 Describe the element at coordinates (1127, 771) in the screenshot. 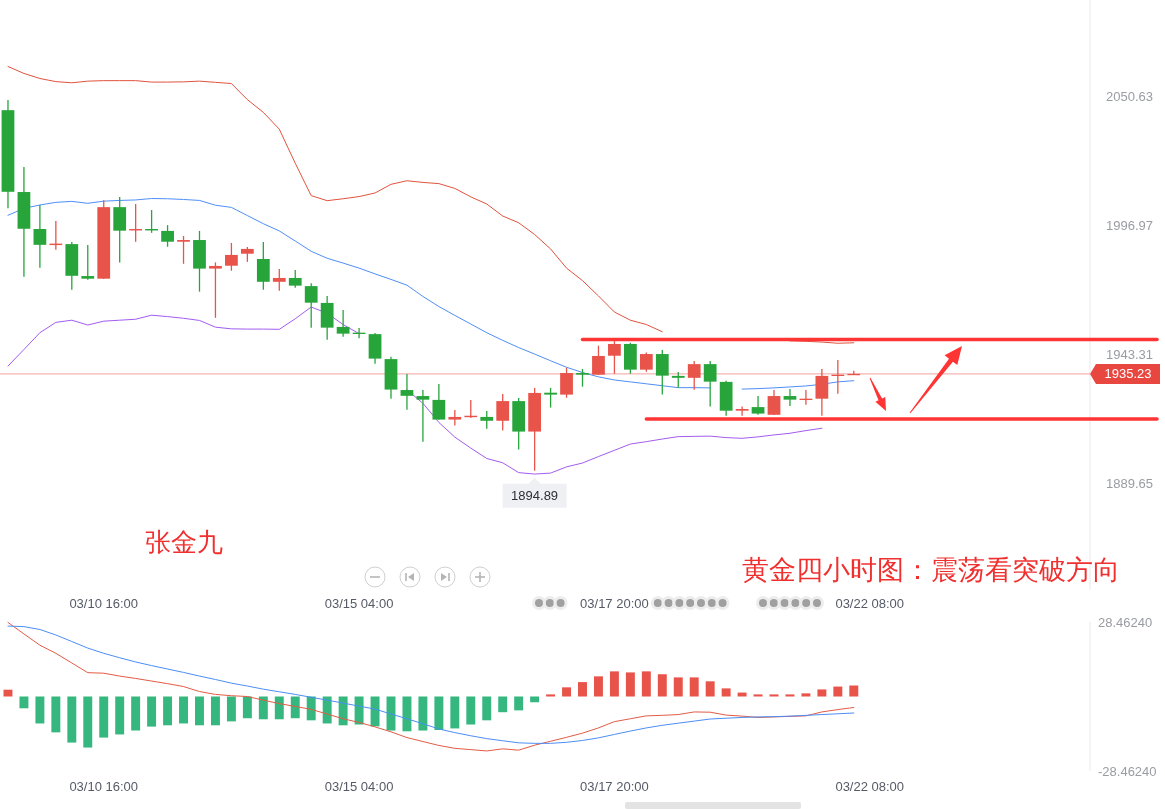

I see `y-tick-label: -28.46240` at that location.